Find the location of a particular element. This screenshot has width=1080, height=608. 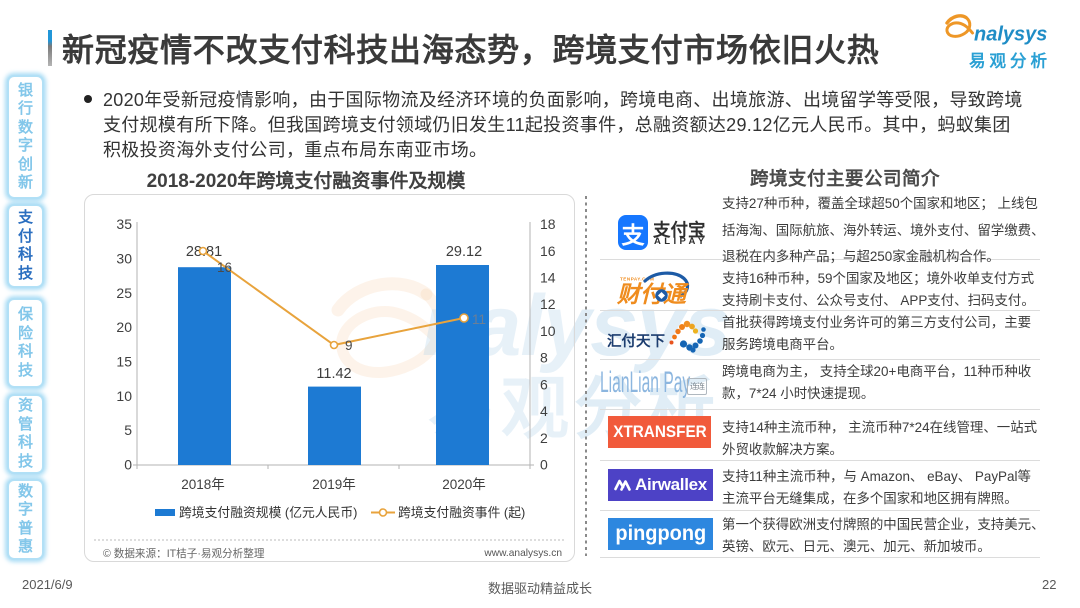

svg-text: 9 is located at coordinates (349, 345).